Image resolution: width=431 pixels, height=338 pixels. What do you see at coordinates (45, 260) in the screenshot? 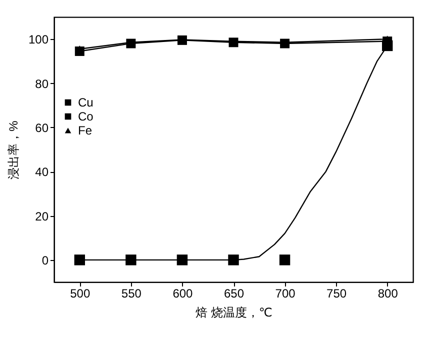
I see `y-tick-label: 0` at bounding box center [45, 260].